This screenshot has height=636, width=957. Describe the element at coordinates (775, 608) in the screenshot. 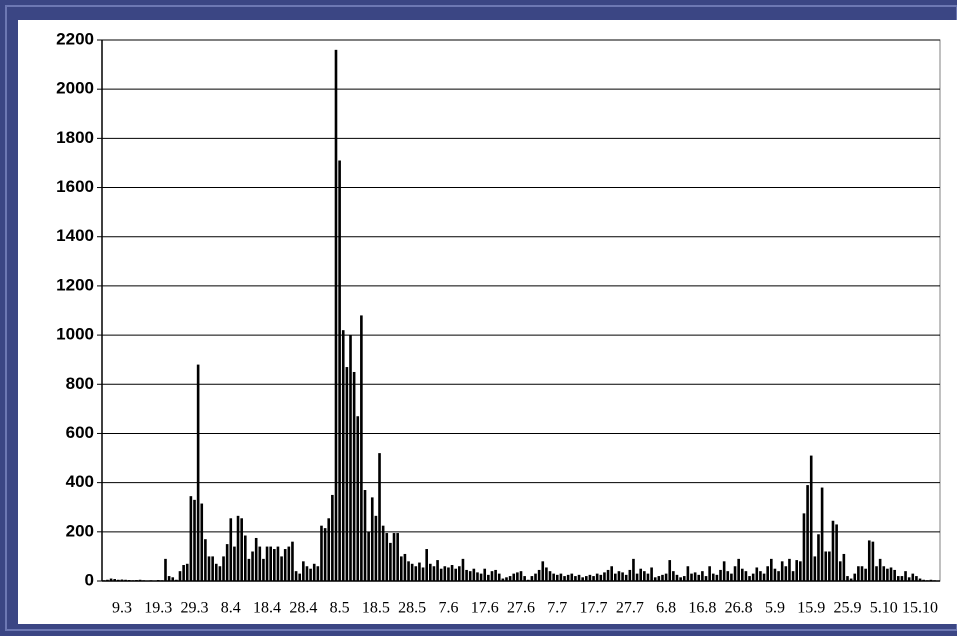

I see `x-tick-label: 5.9` at that location.